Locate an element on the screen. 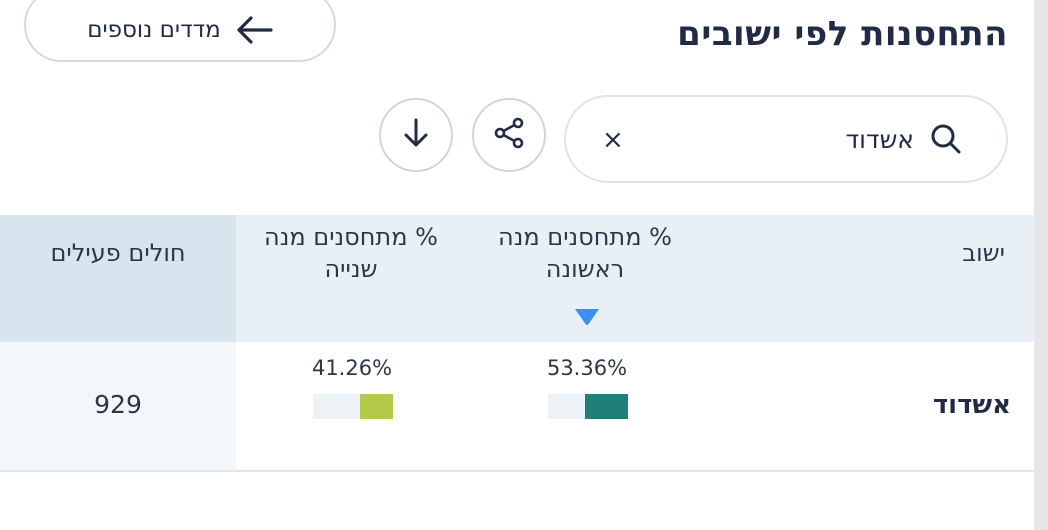  first-dose-bar-fill is located at coordinates (606, 406).